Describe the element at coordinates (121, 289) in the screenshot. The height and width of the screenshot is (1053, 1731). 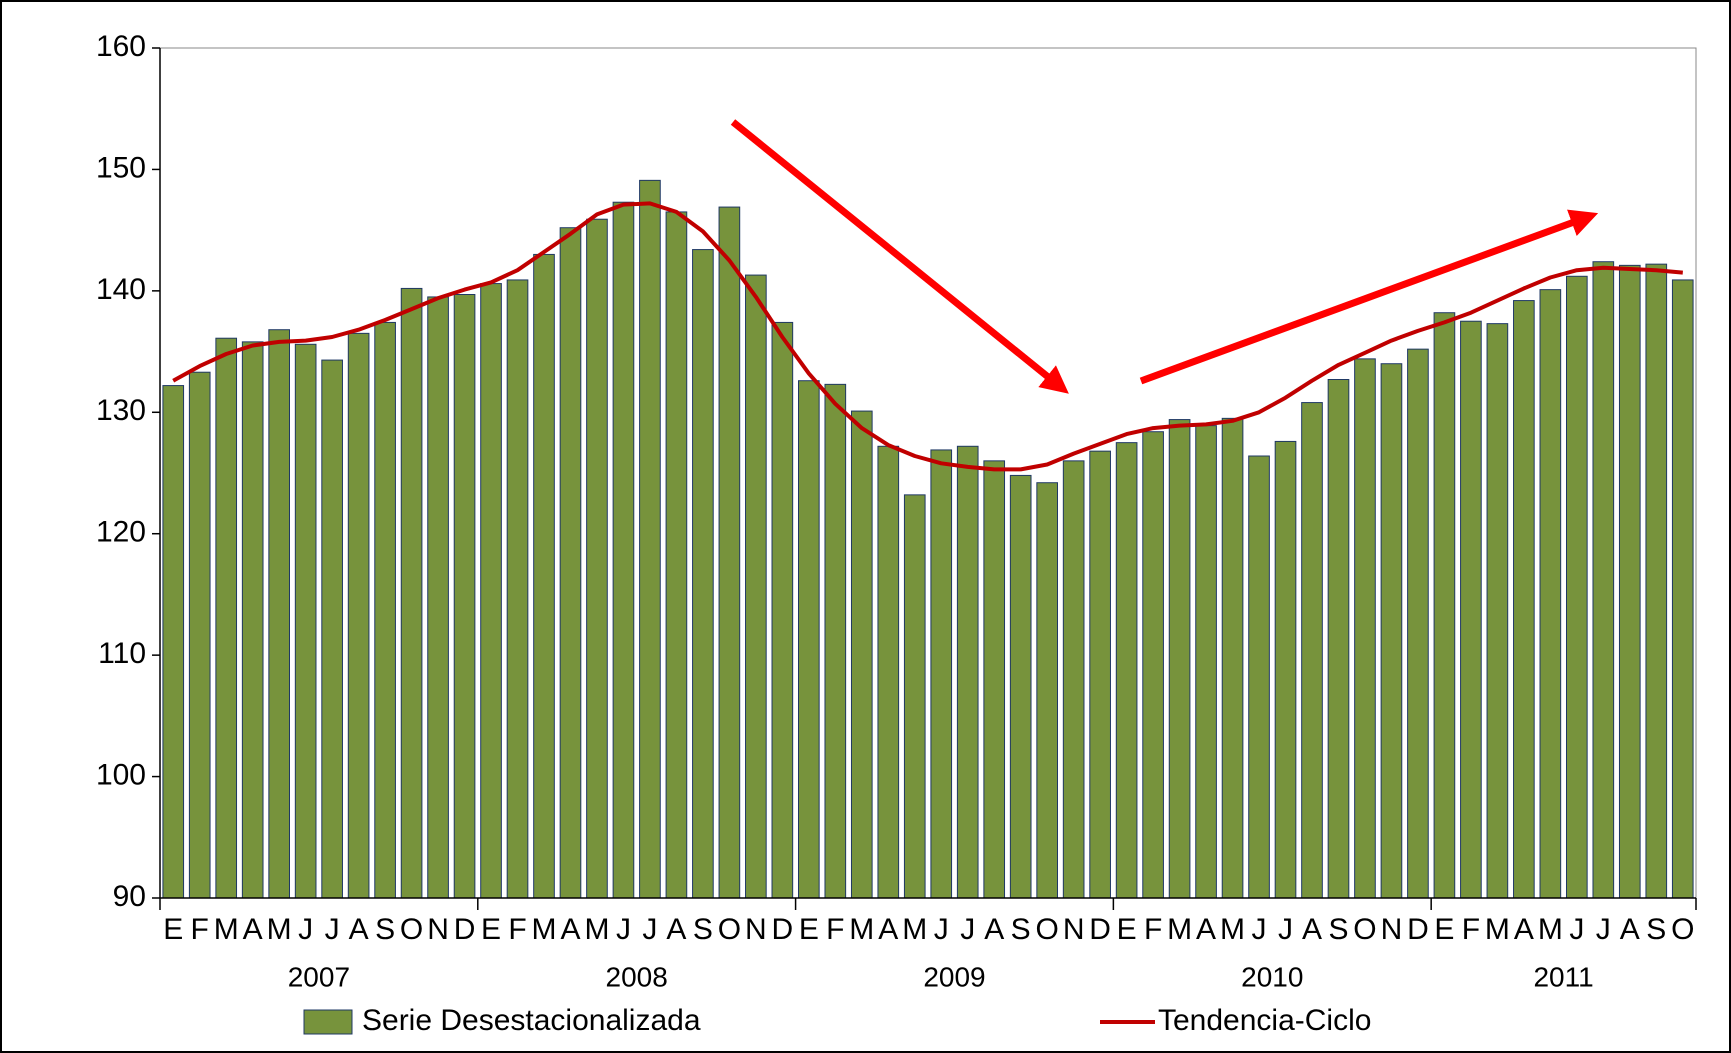
I see `y-tick-label: 140` at that location.